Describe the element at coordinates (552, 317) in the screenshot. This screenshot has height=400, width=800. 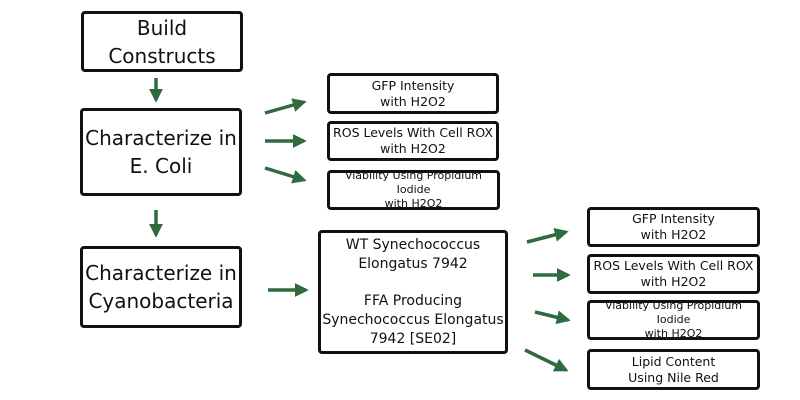
I see `arrow-strains-to-viability` at that location.